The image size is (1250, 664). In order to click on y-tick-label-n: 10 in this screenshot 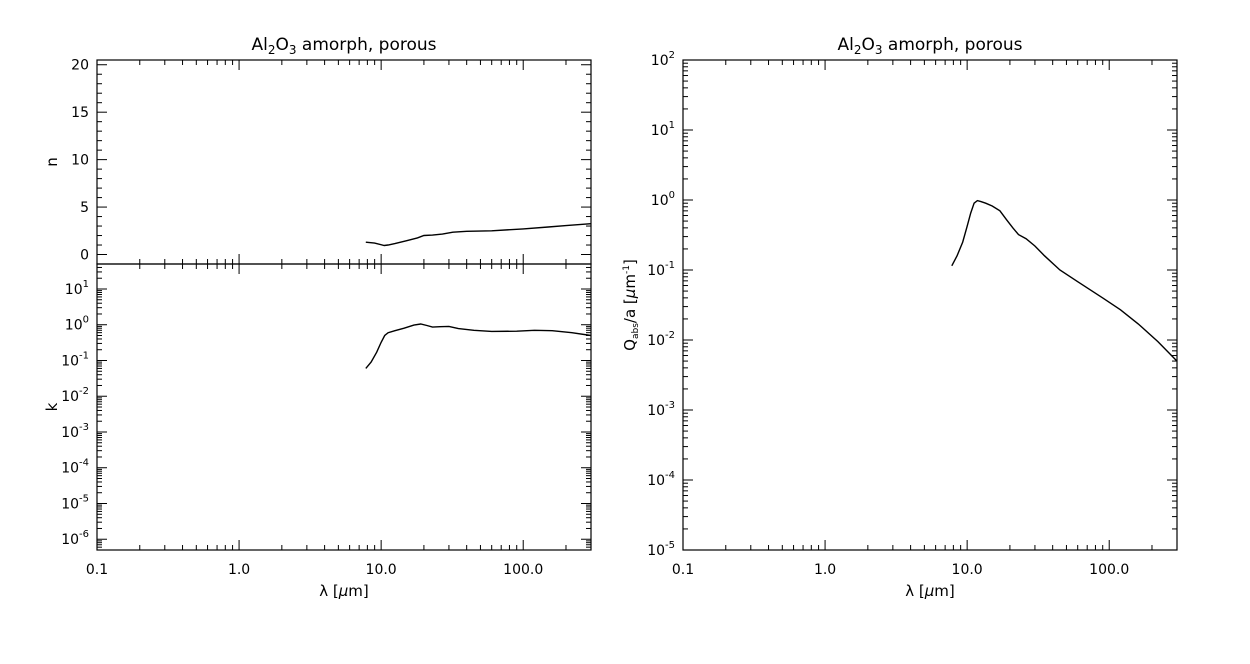, I will do `click(80, 161)`.